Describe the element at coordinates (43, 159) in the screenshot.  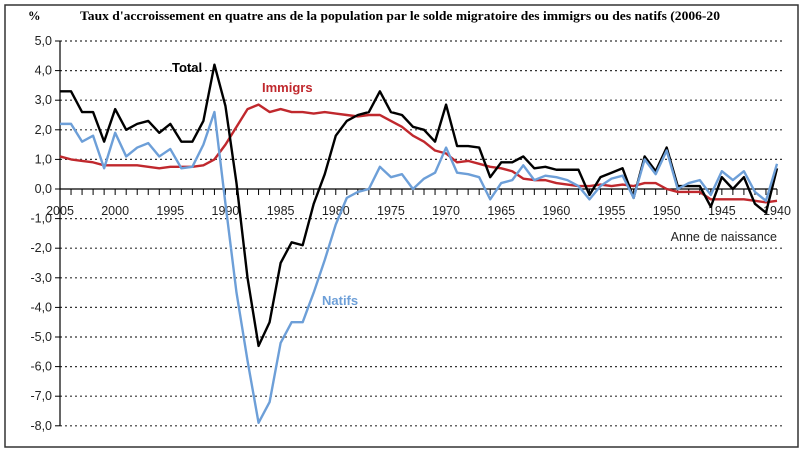
I see `y-tick-label: 1,0` at that location.